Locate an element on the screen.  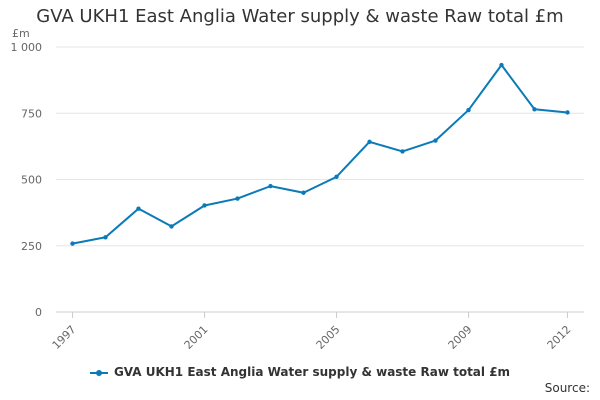
x-axis: 1997 2001 2005 2009 2012 is located at coordinates (317, 331).